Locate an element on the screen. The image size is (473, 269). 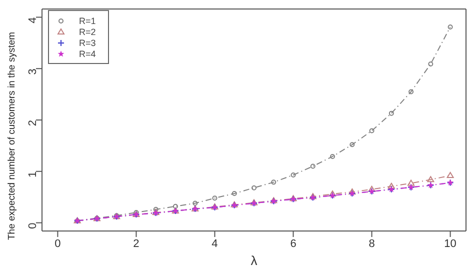
x-axis-title: λ is located at coordinates (254, 260).